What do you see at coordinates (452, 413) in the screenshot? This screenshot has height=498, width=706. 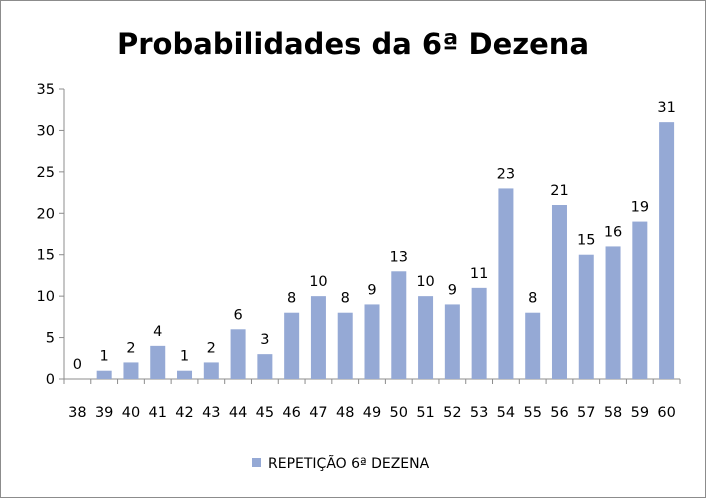 I see `x-tick-label: 52` at bounding box center [452, 413].